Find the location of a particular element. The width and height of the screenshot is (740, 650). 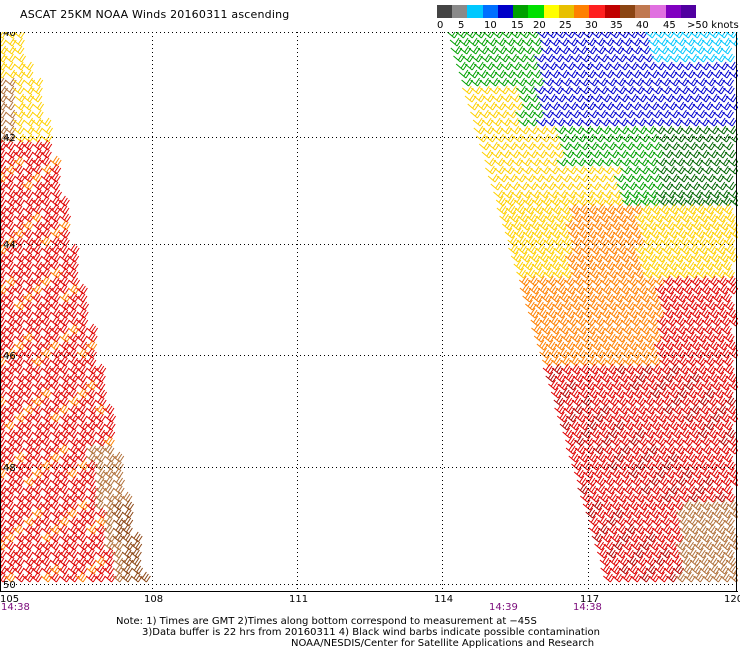

colorbar-label: 5 is located at coordinates (461, 25).